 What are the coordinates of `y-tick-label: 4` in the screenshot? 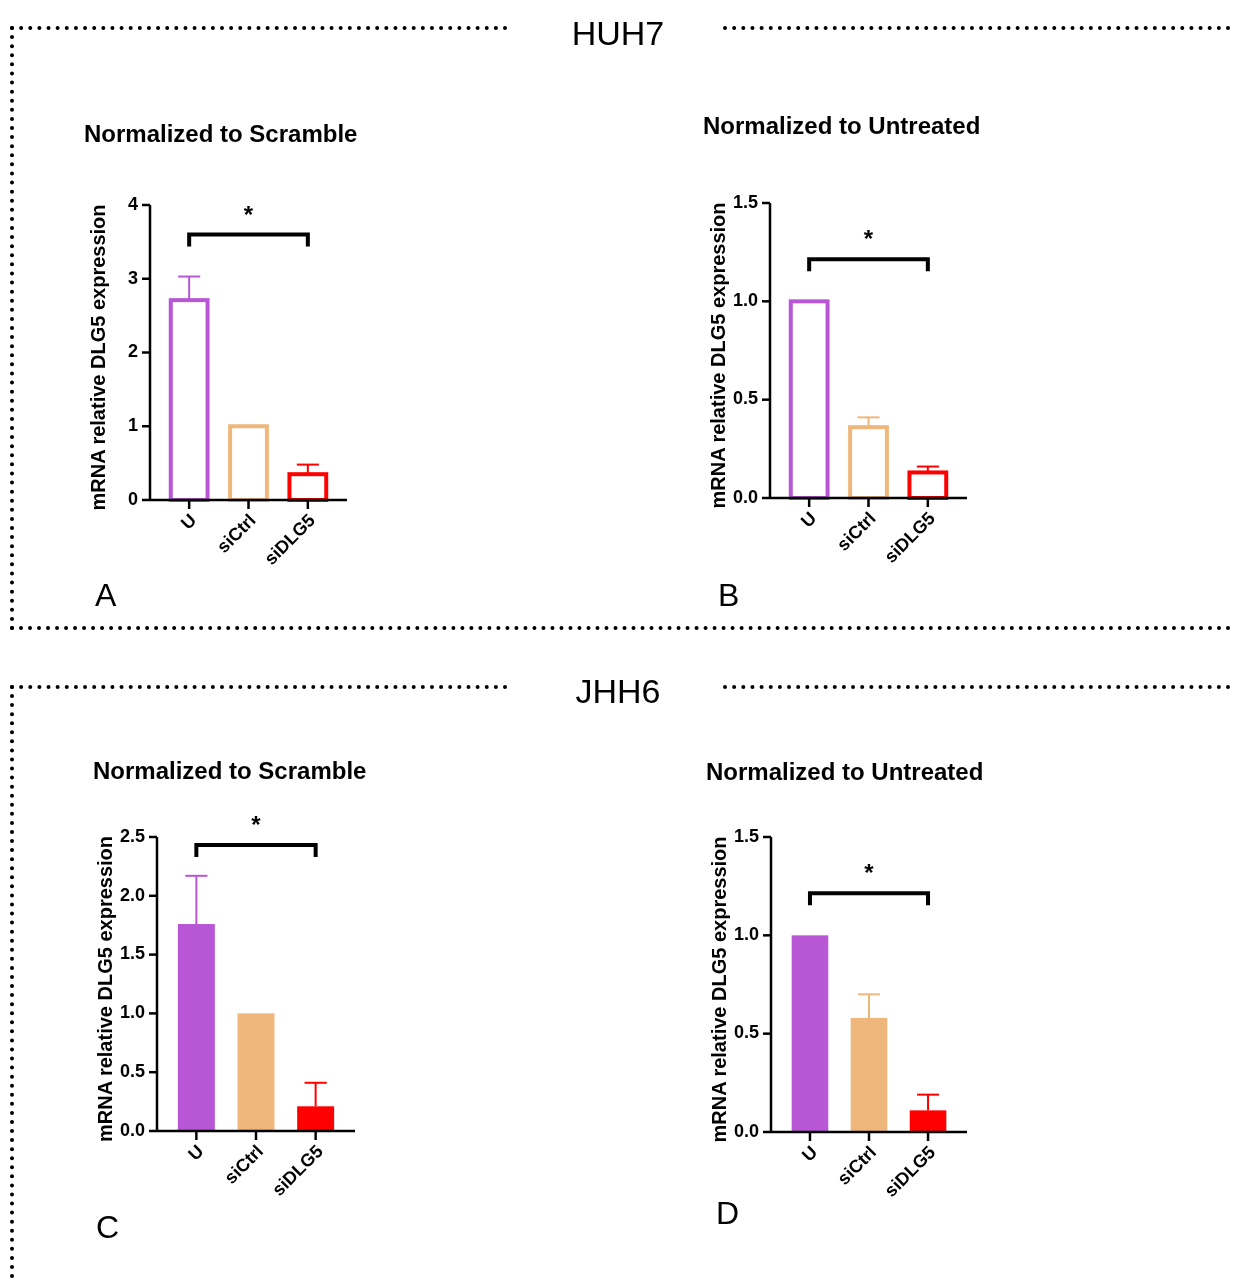 It's located at (132, 203).